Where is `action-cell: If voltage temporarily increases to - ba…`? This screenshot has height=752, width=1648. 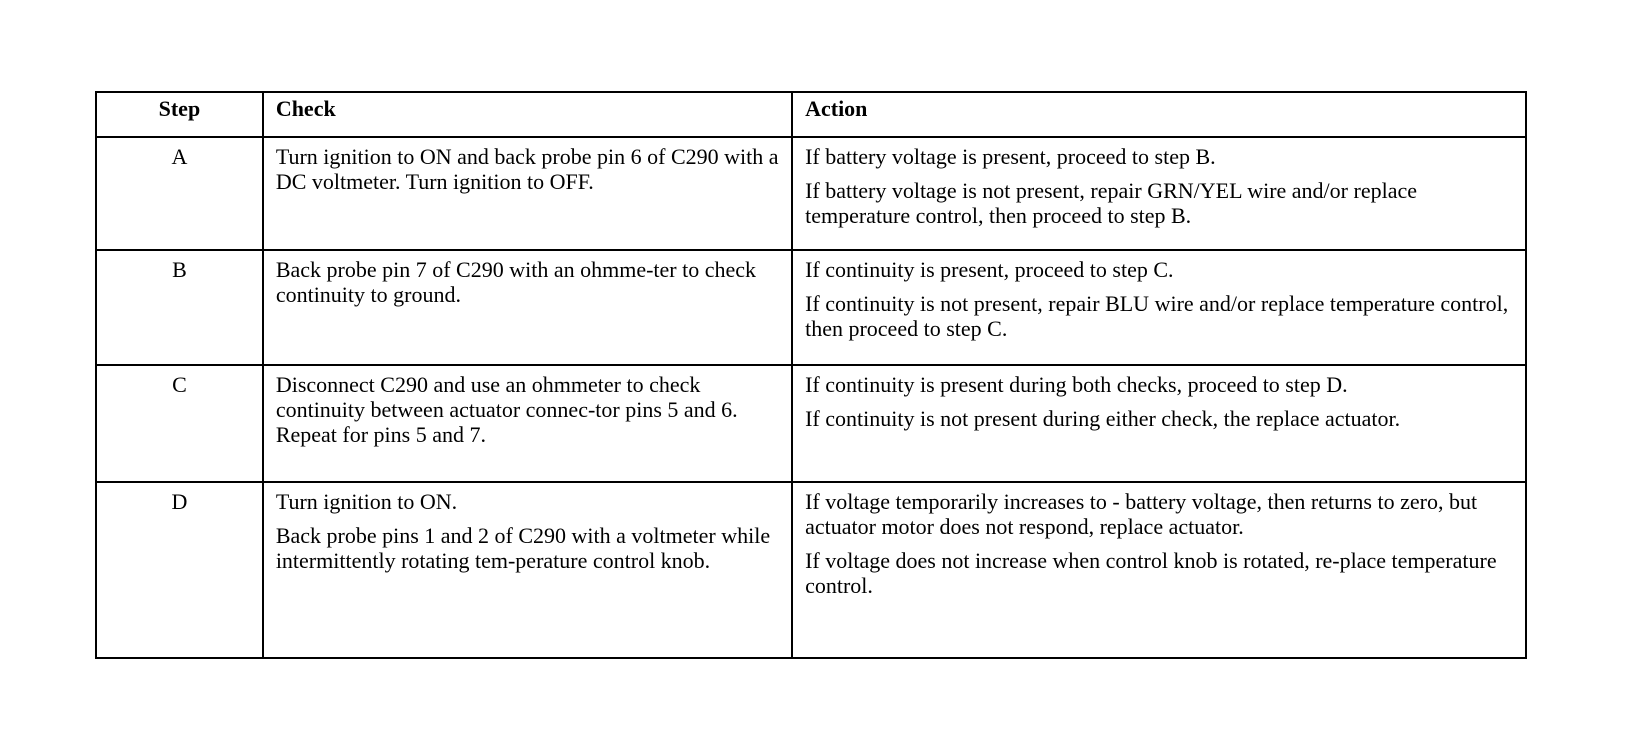 action-cell: If voltage temporarily increases to - ba… is located at coordinates (1159, 570).